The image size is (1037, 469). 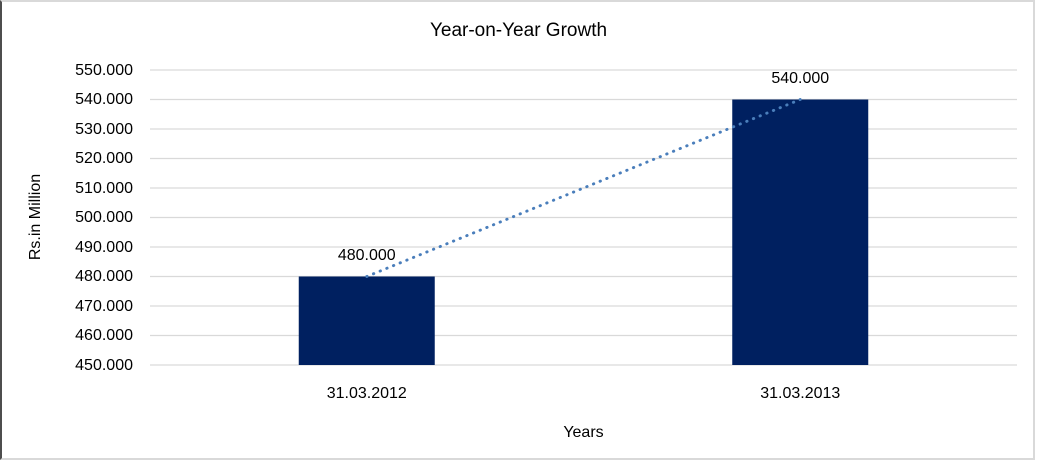 What do you see at coordinates (366, 255) in the screenshot?
I see `bar-data-label: 480.000` at bounding box center [366, 255].